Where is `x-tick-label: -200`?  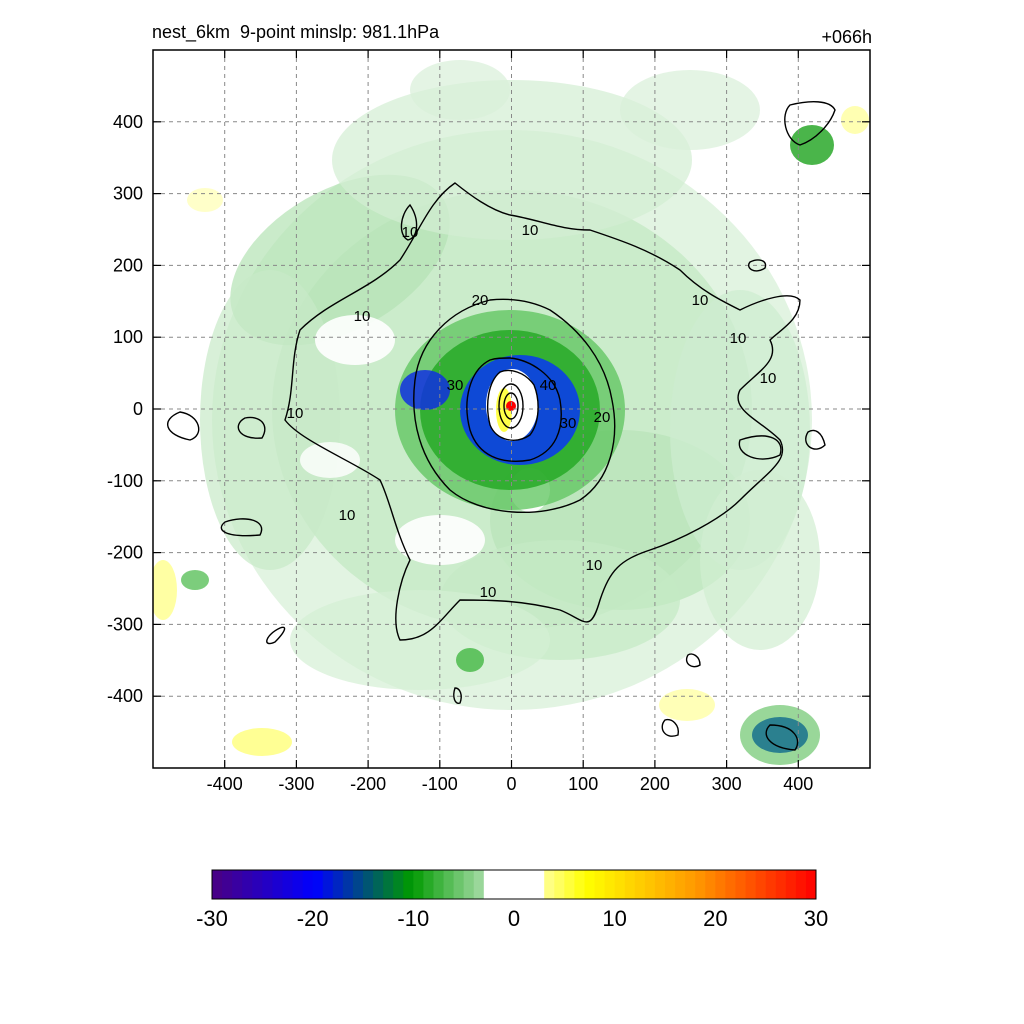
x-tick-label: -200 is located at coordinates (368, 784).